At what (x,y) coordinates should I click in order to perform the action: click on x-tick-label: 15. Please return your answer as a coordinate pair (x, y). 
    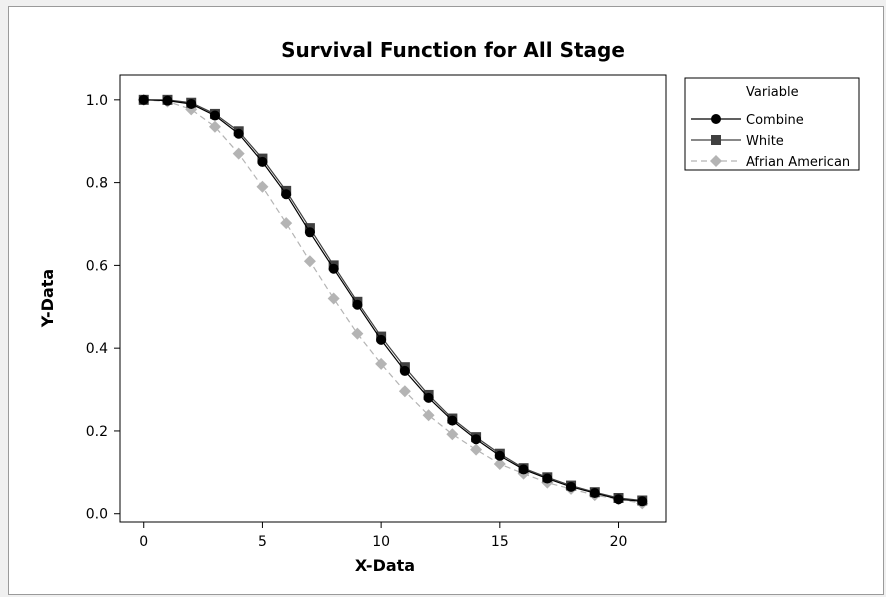
    Looking at the image, I should click on (500, 542).